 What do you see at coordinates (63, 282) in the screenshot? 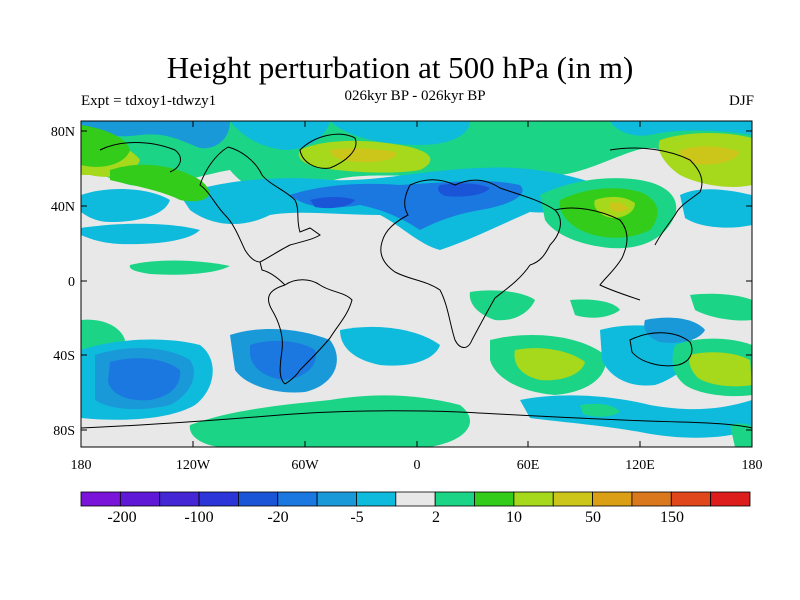
I see `y-tick-labels: 80N 40N 0 40S 80S` at bounding box center [63, 282].